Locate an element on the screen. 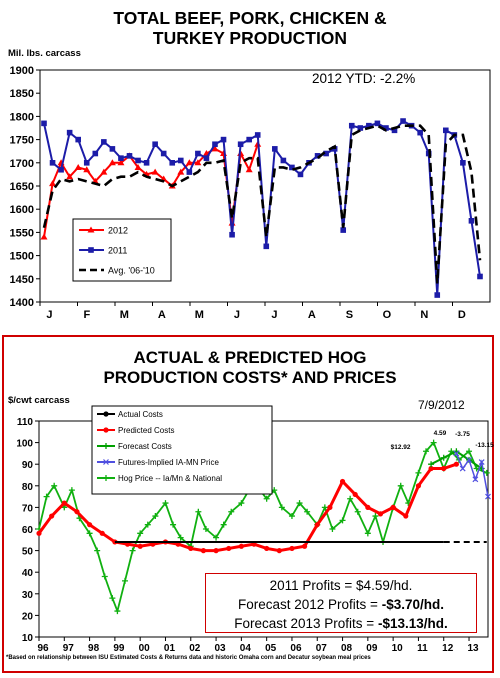 The image size is (500, 678). chart2-xtick-label: 01 is located at coordinates (170, 648).